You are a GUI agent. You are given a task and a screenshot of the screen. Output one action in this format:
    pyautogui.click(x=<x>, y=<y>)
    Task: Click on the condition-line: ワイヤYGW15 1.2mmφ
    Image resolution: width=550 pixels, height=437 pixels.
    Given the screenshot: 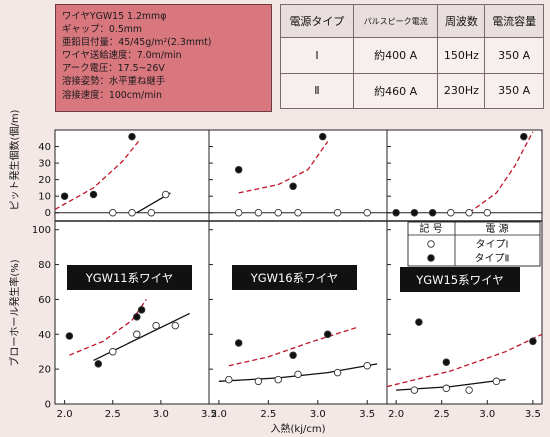 What is the action you would take?
    pyautogui.click(x=114, y=16)
    